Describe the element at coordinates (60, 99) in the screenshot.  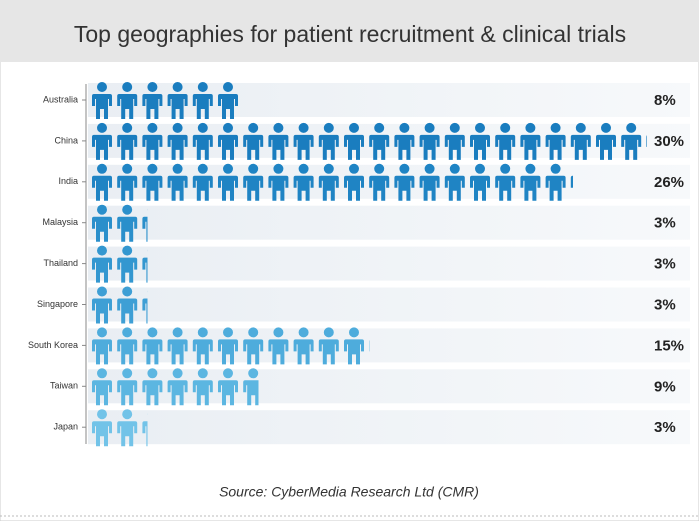
I see `category-label: Australia` at that location.